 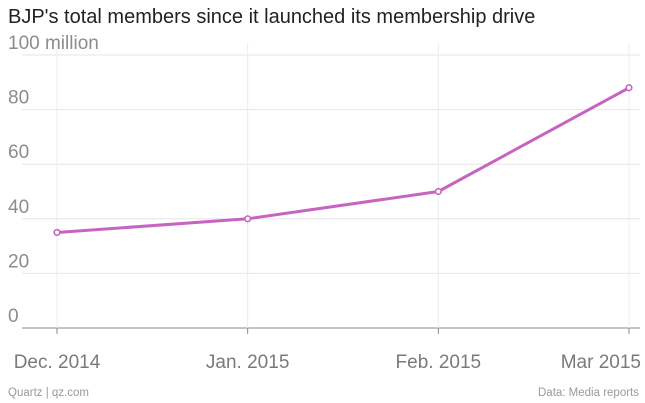 I want to click on x-tick-label: Mar 2015, so click(x=601, y=362).